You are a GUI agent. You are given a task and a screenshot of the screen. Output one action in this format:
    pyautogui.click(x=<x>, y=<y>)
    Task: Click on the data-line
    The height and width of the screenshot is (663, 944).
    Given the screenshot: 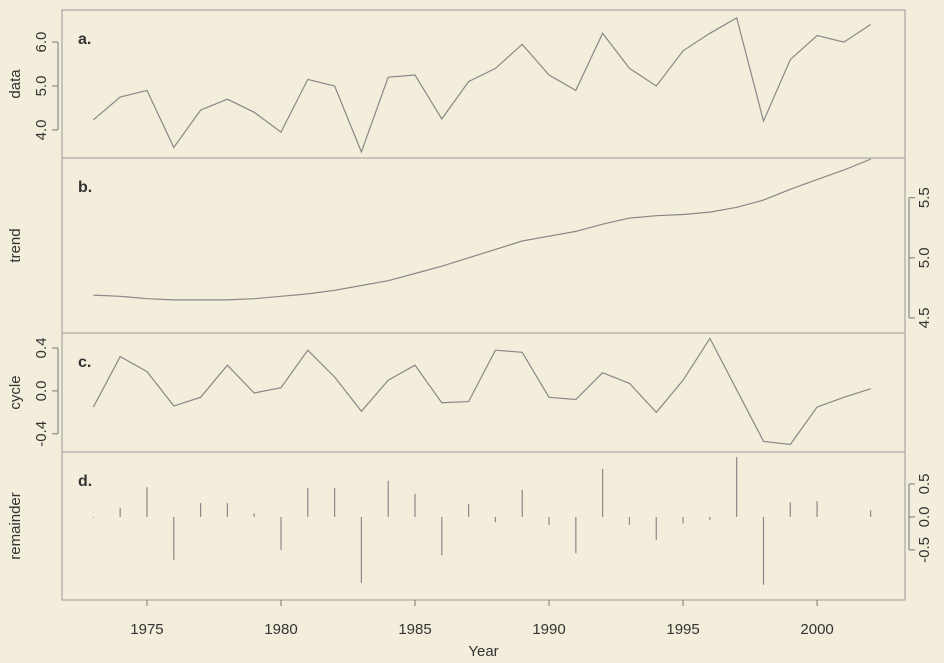 What is the action you would take?
    pyautogui.click(x=481, y=391)
    